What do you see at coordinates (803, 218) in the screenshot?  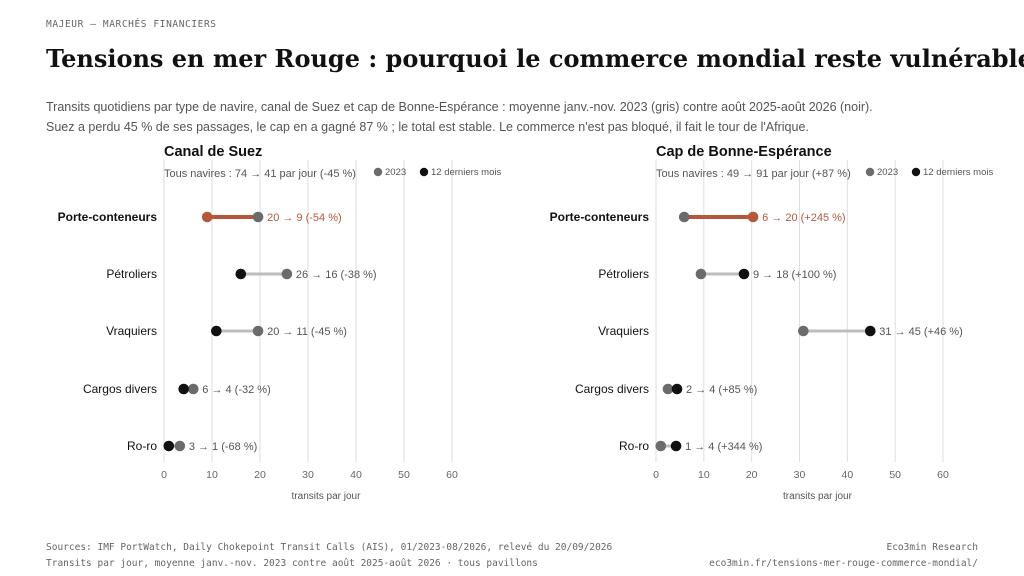 I see `data-label: 6 → 20 (+245 %)` at bounding box center [803, 218].